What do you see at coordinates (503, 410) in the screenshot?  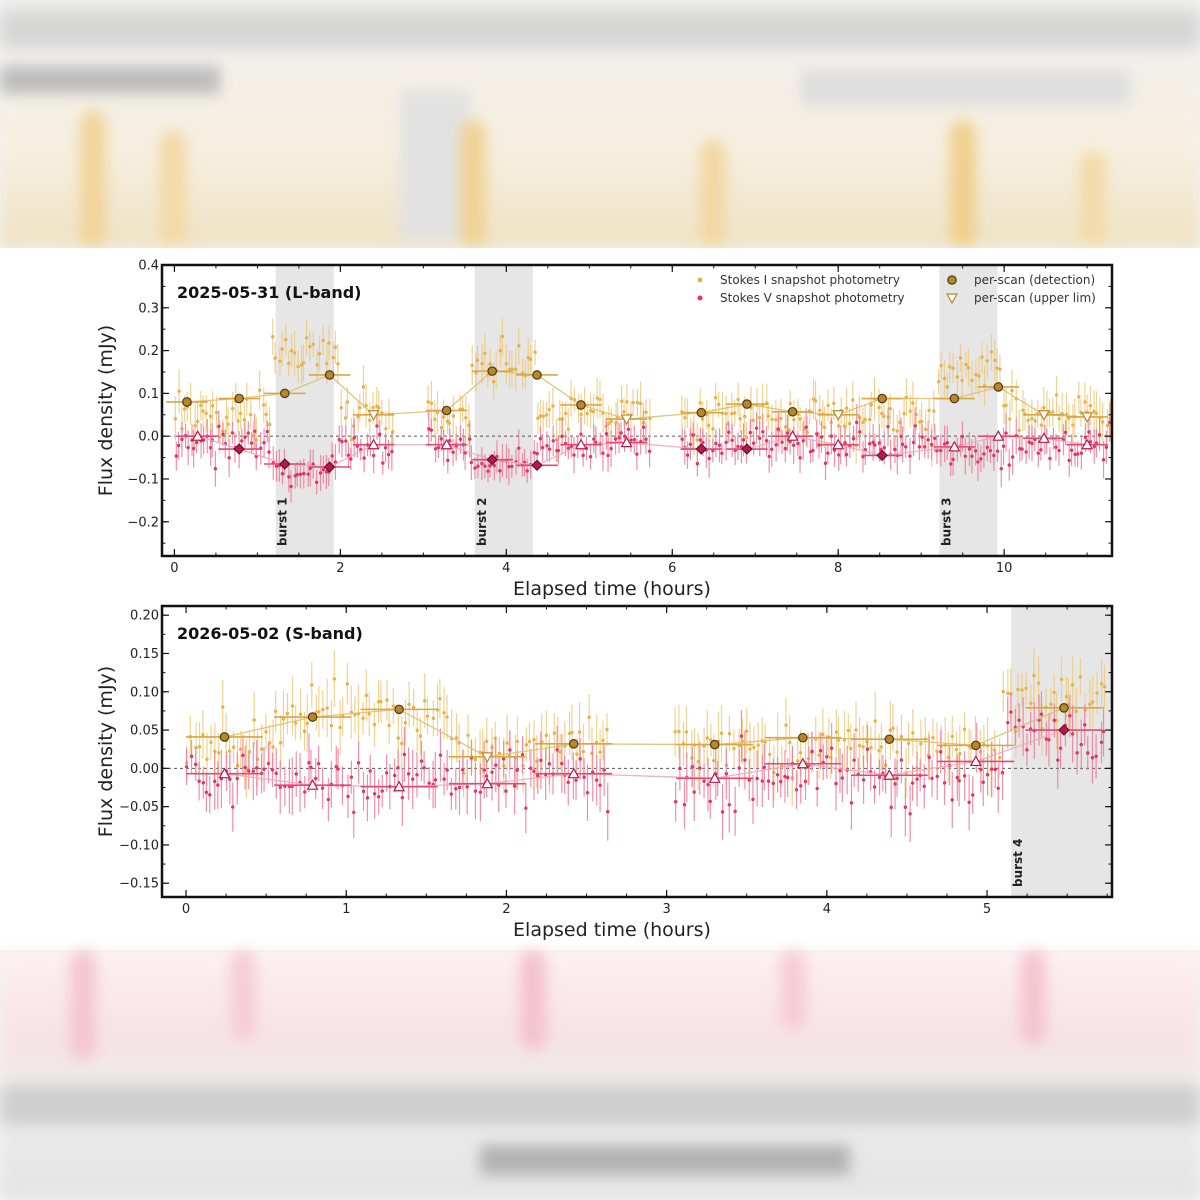 I see `burst-region` at bounding box center [503, 410].